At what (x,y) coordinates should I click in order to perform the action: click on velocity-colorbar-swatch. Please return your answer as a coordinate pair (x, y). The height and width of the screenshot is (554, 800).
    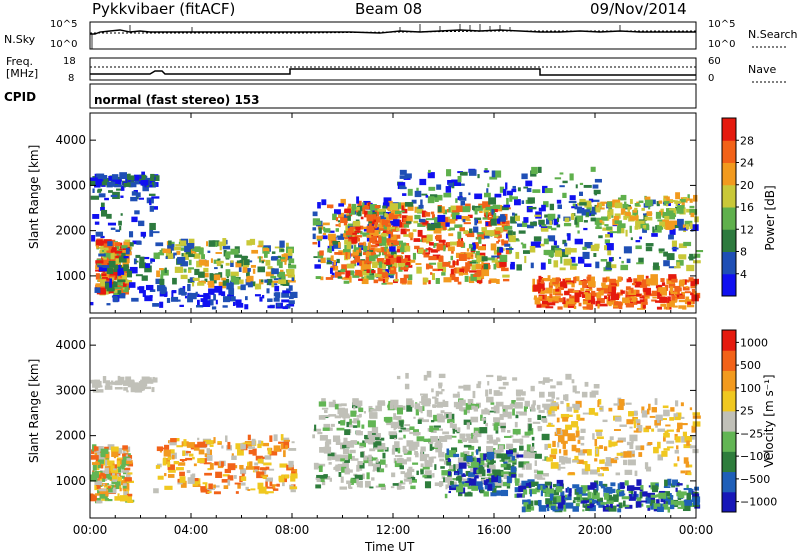
    Looking at the image, I should click on (729, 340).